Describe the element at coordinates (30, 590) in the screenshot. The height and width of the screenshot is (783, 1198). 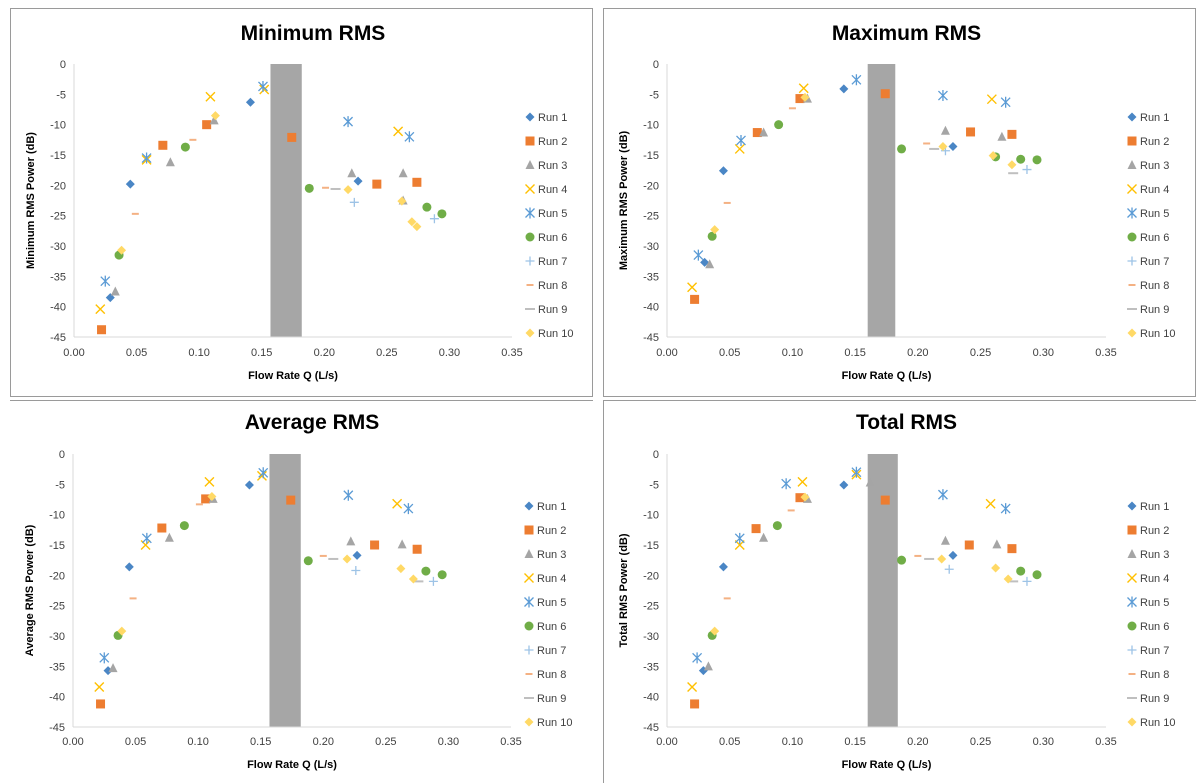
I see `y-axis-label: Average RMS Power (dB)` at that location.